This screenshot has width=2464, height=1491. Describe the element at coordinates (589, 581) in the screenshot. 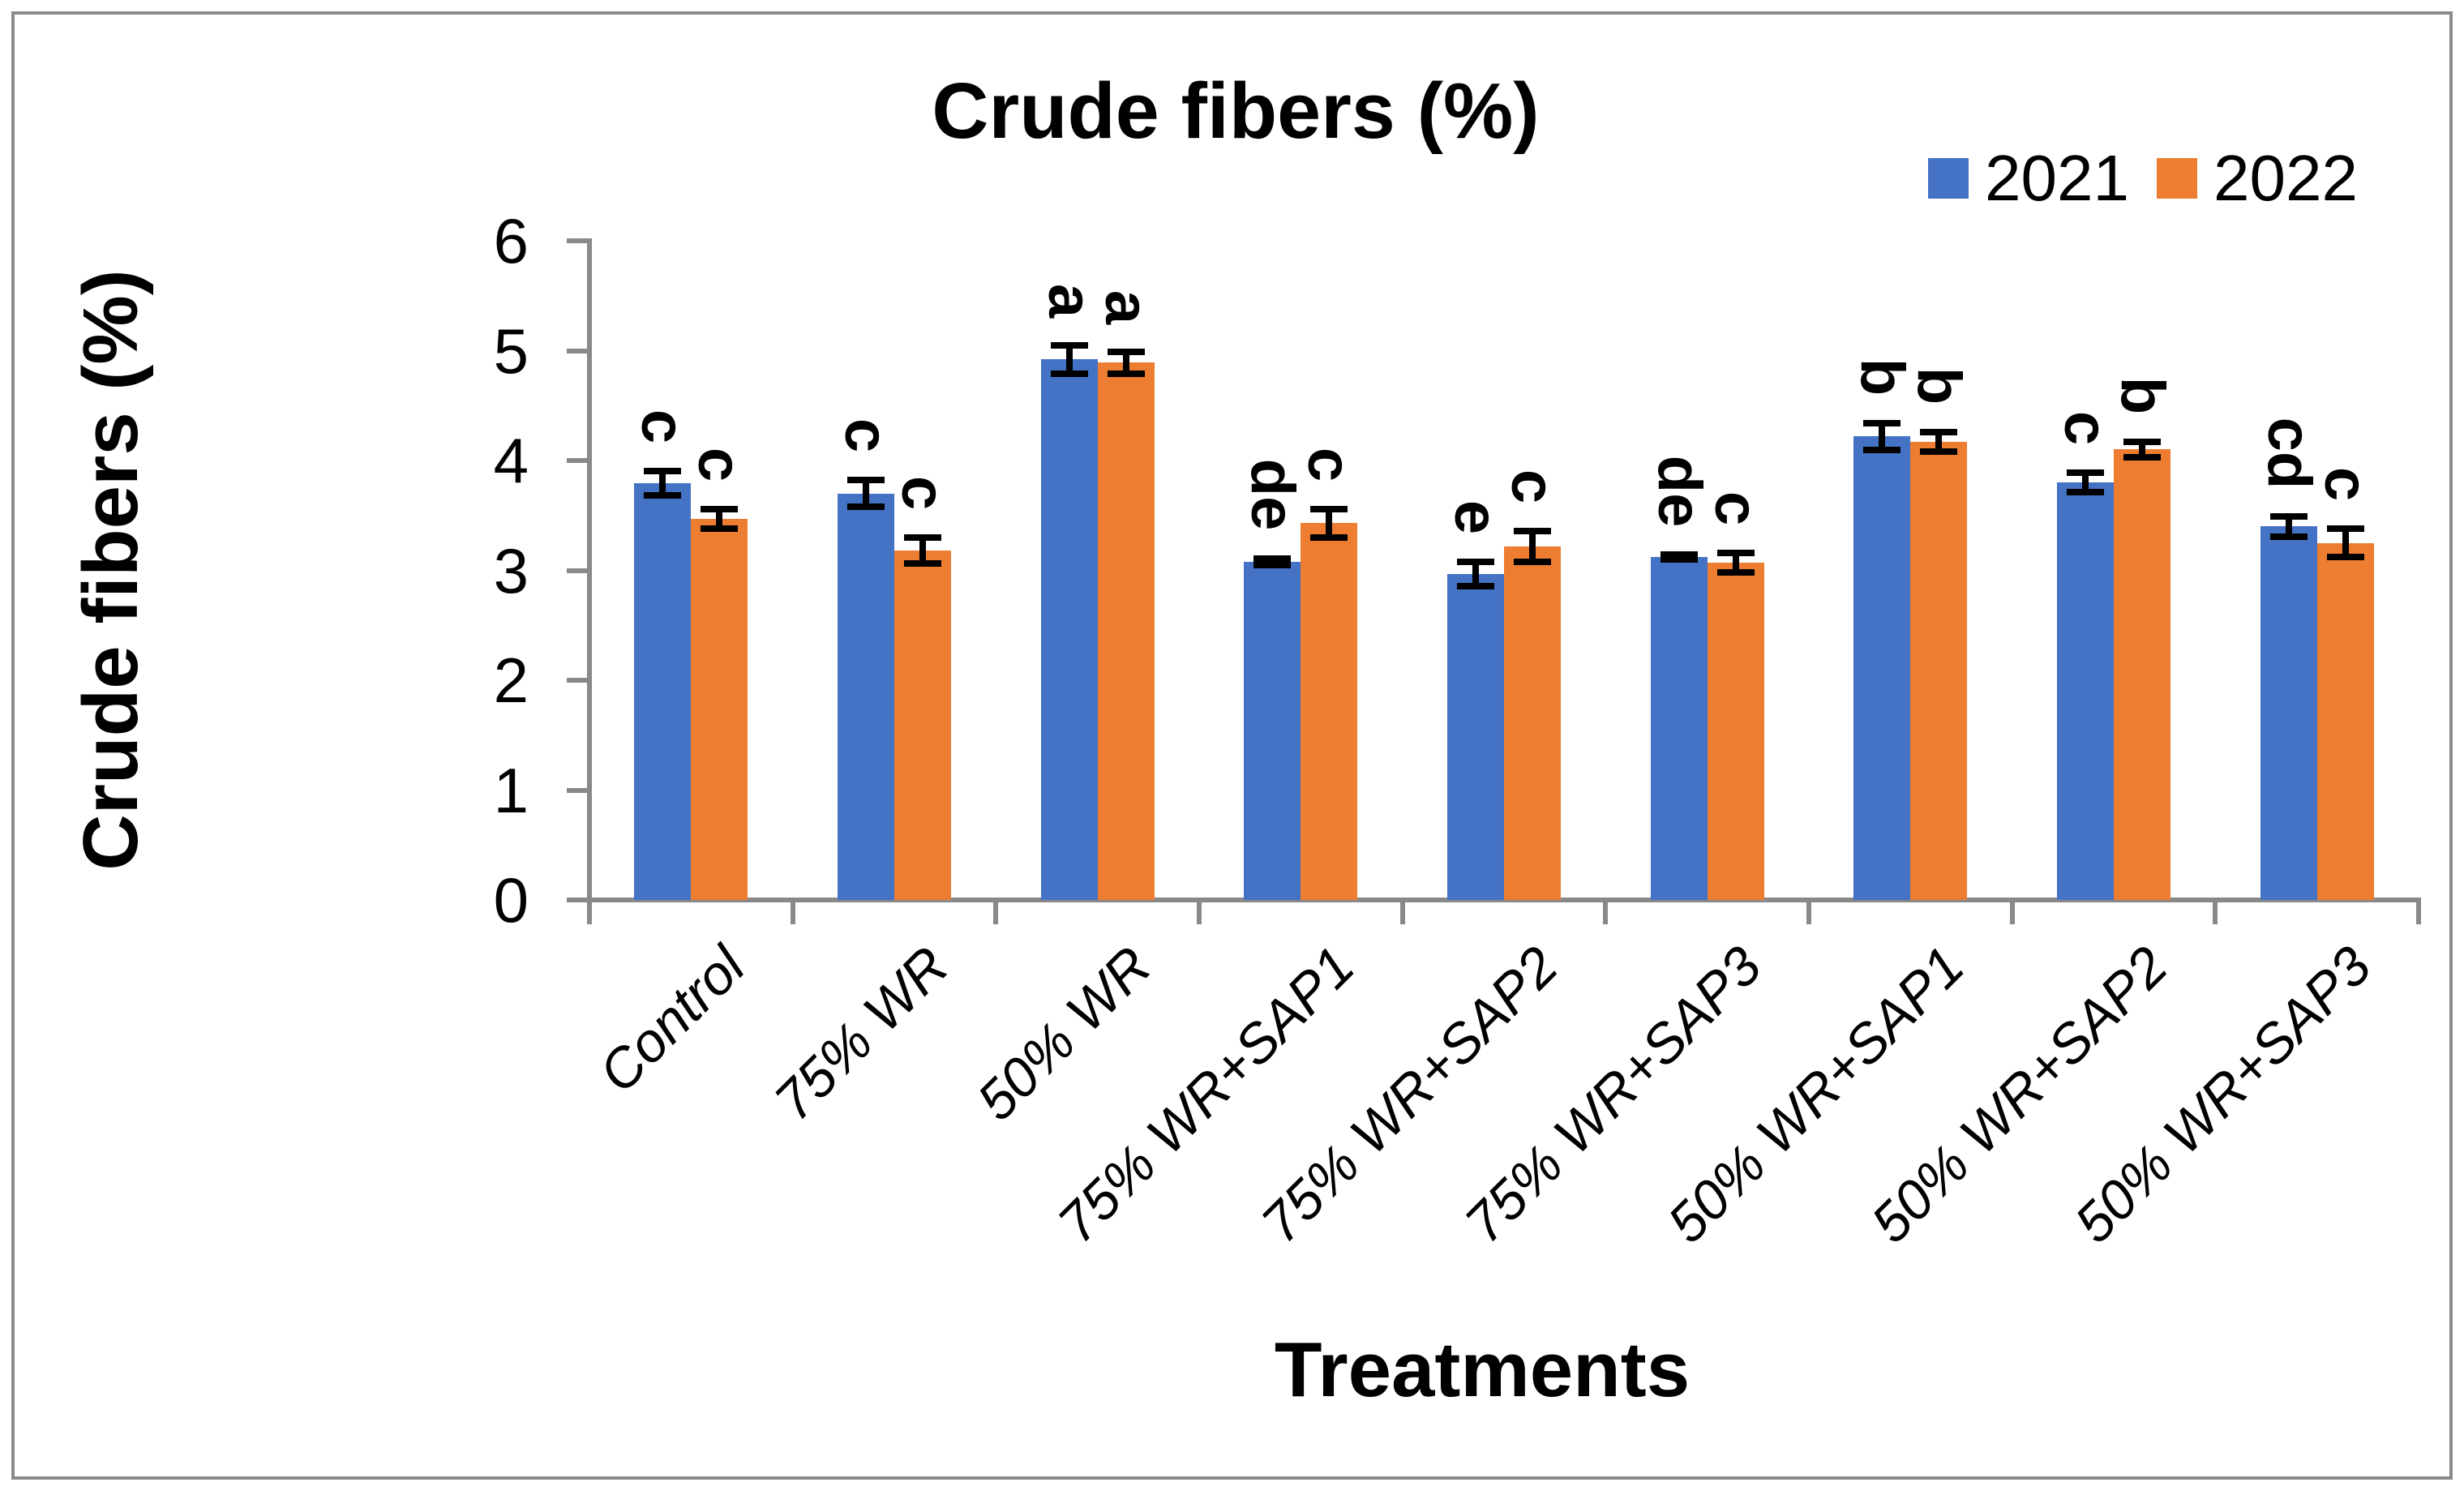

I see `y-axis-line` at that location.